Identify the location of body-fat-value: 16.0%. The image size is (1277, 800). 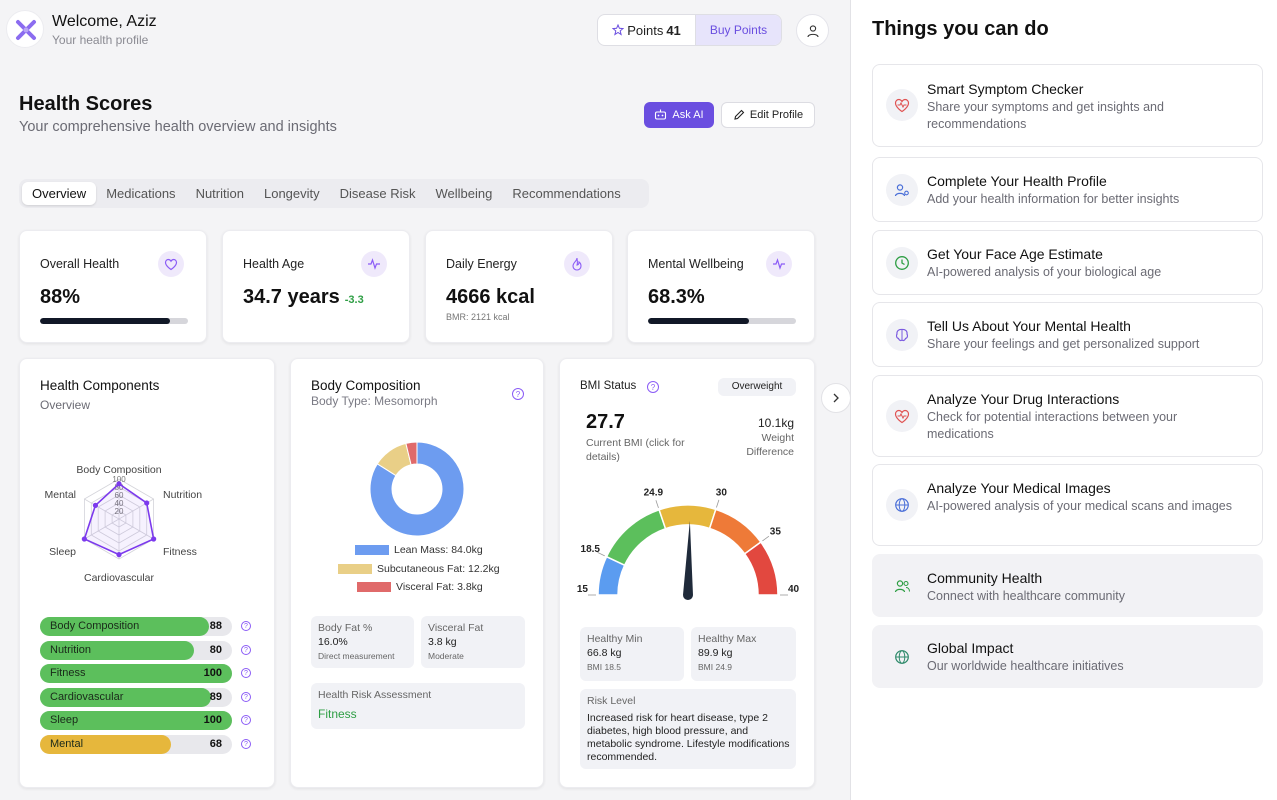
(333, 642).